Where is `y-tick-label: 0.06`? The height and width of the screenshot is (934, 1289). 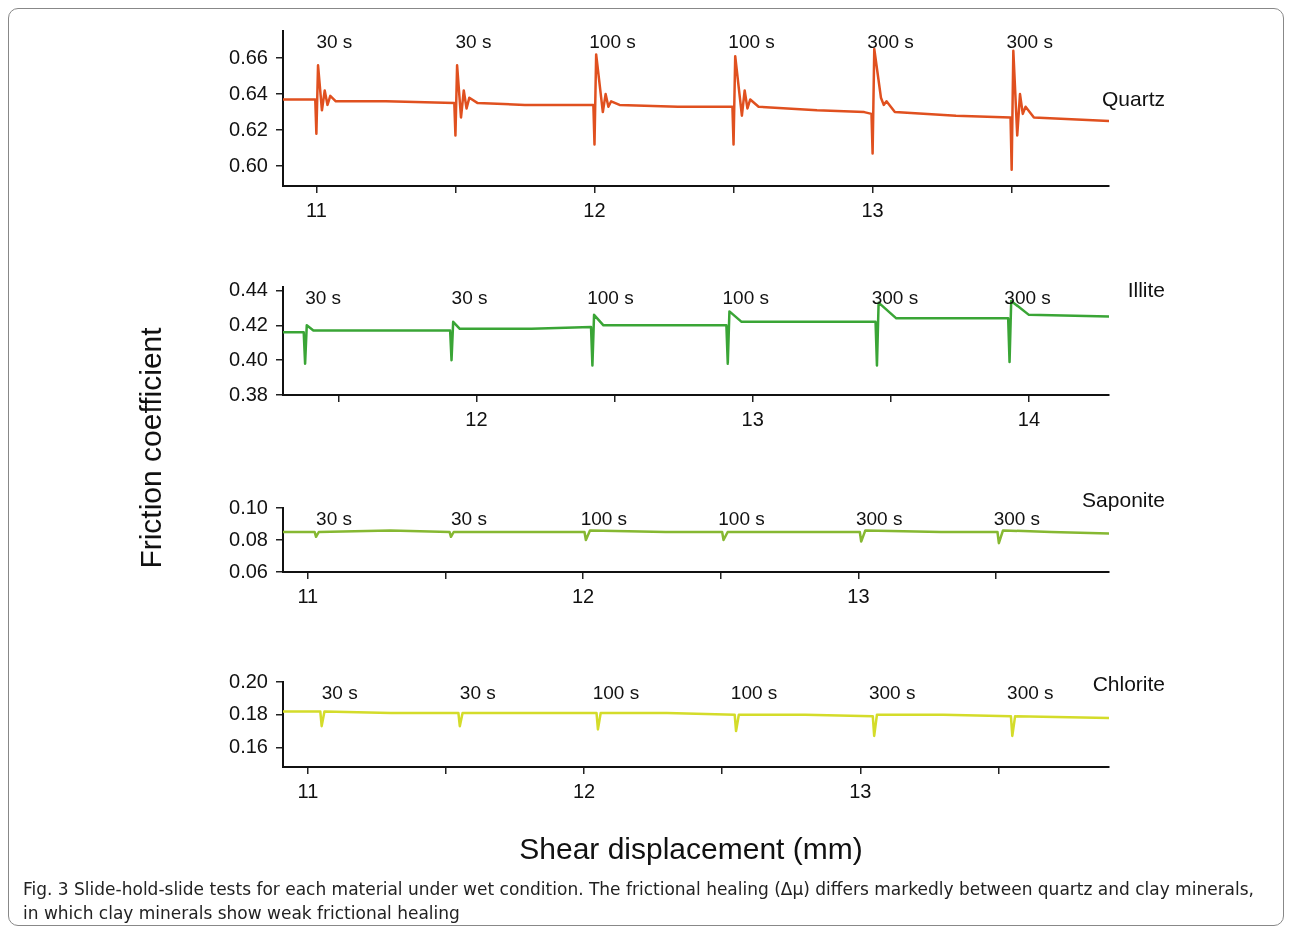
y-tick-label: 0.06 is located at coordinates (248, 570).